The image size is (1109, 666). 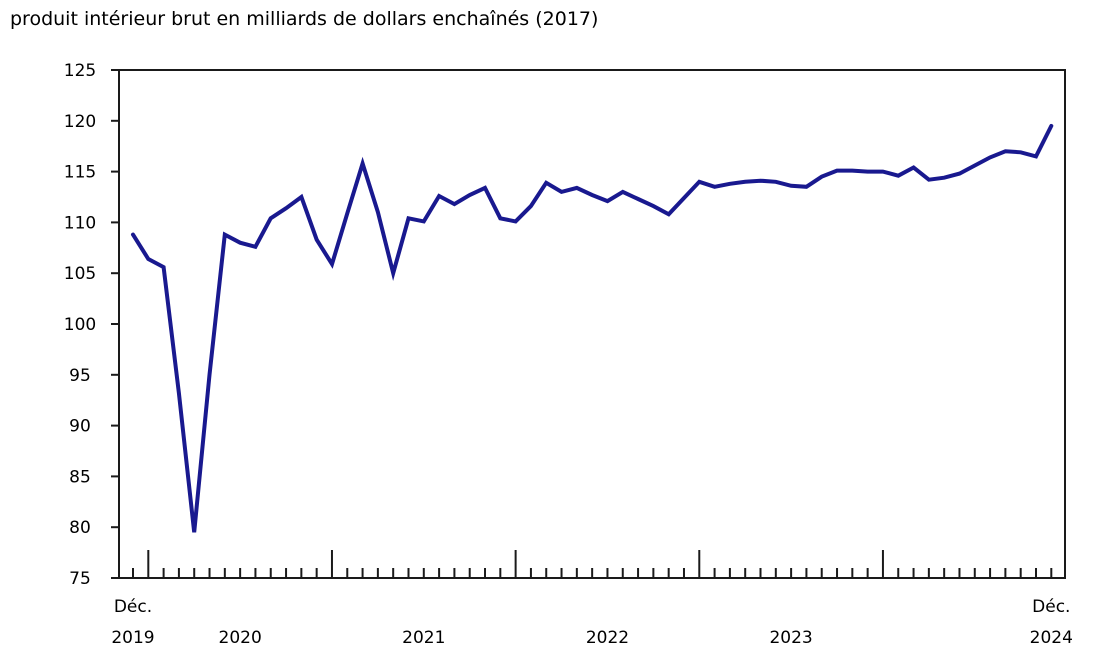 I want to click on y-axis-ticks, so click(x=115, y=324).